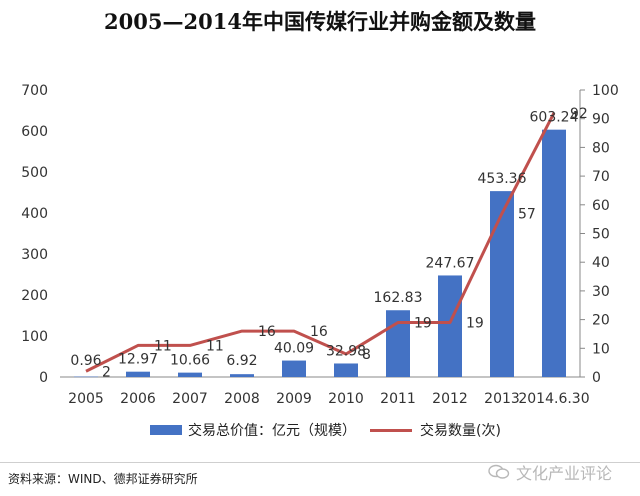 The height and width of the screenshot is (496, 640). Describe the element at coordinates (138, 399) in the screenshot. I see `x-tick-label: 2006` at that location.